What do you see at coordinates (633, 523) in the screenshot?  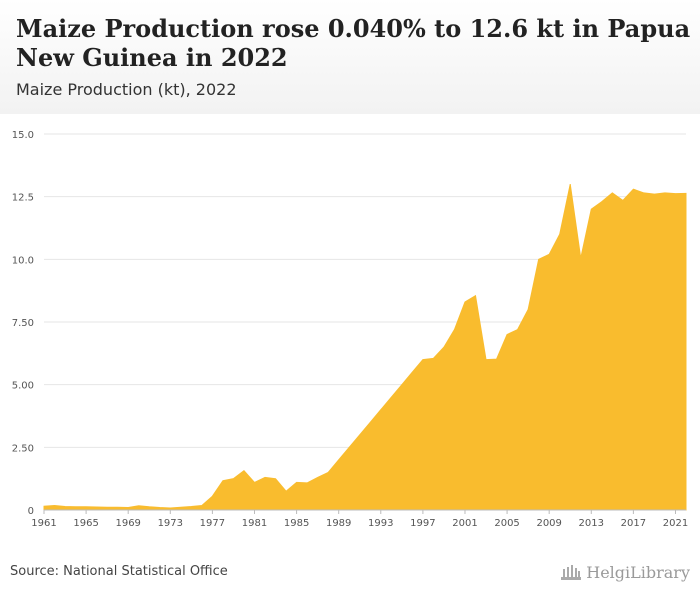 I see `x-tick-label: 2017` at bounding box center [633, 523].